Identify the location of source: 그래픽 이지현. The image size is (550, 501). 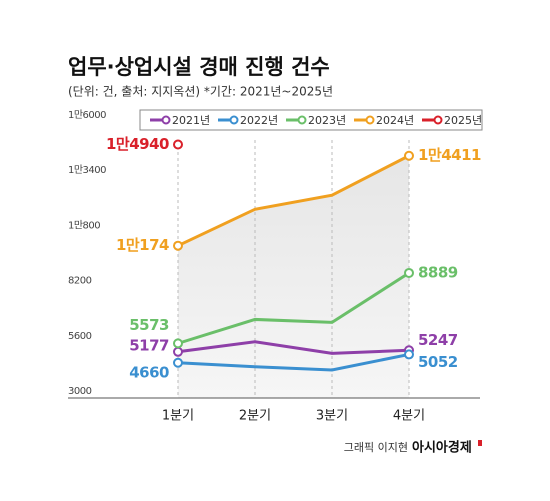
(376, 447).